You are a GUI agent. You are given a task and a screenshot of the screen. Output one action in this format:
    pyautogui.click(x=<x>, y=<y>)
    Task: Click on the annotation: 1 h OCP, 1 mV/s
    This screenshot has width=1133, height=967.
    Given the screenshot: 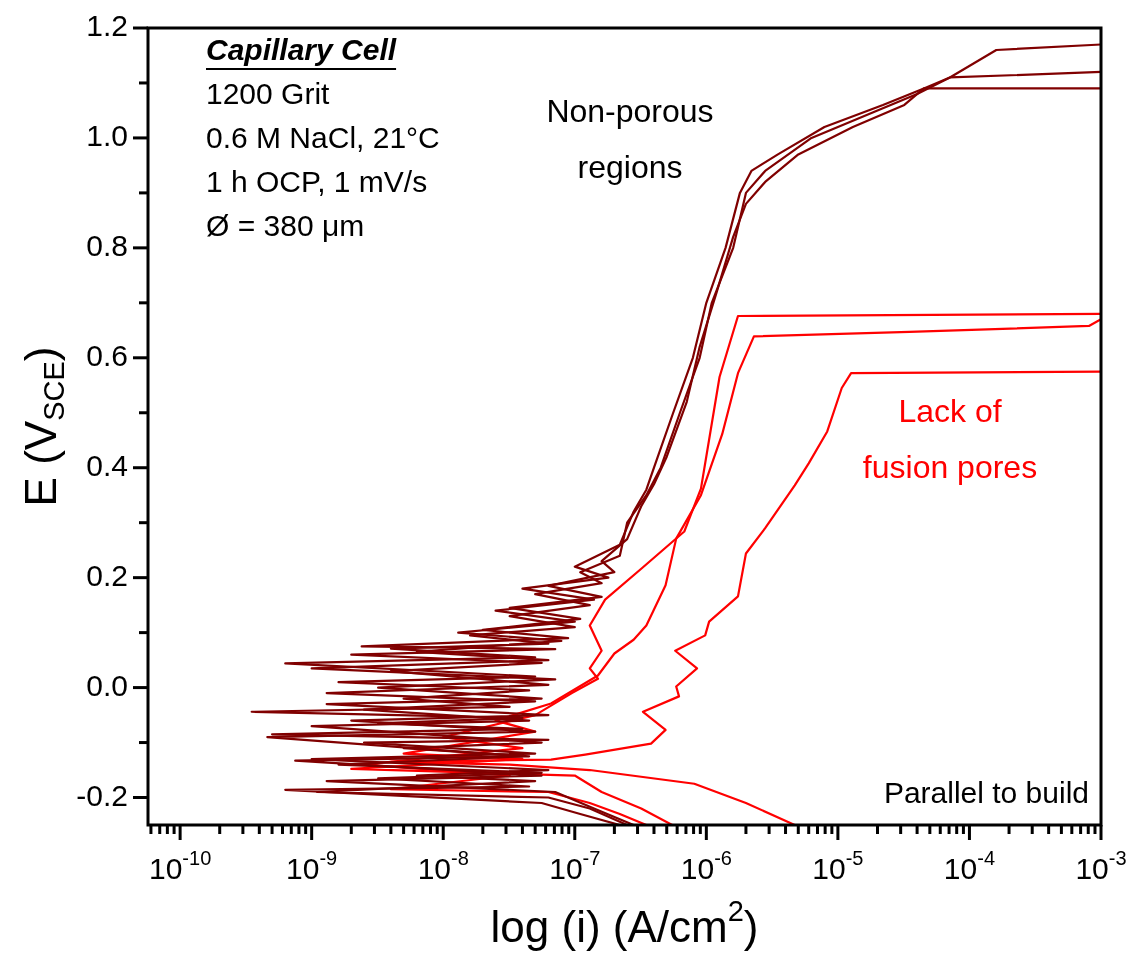 What is the action you would take?
    pyautogui.click(x=317, y=182)
    